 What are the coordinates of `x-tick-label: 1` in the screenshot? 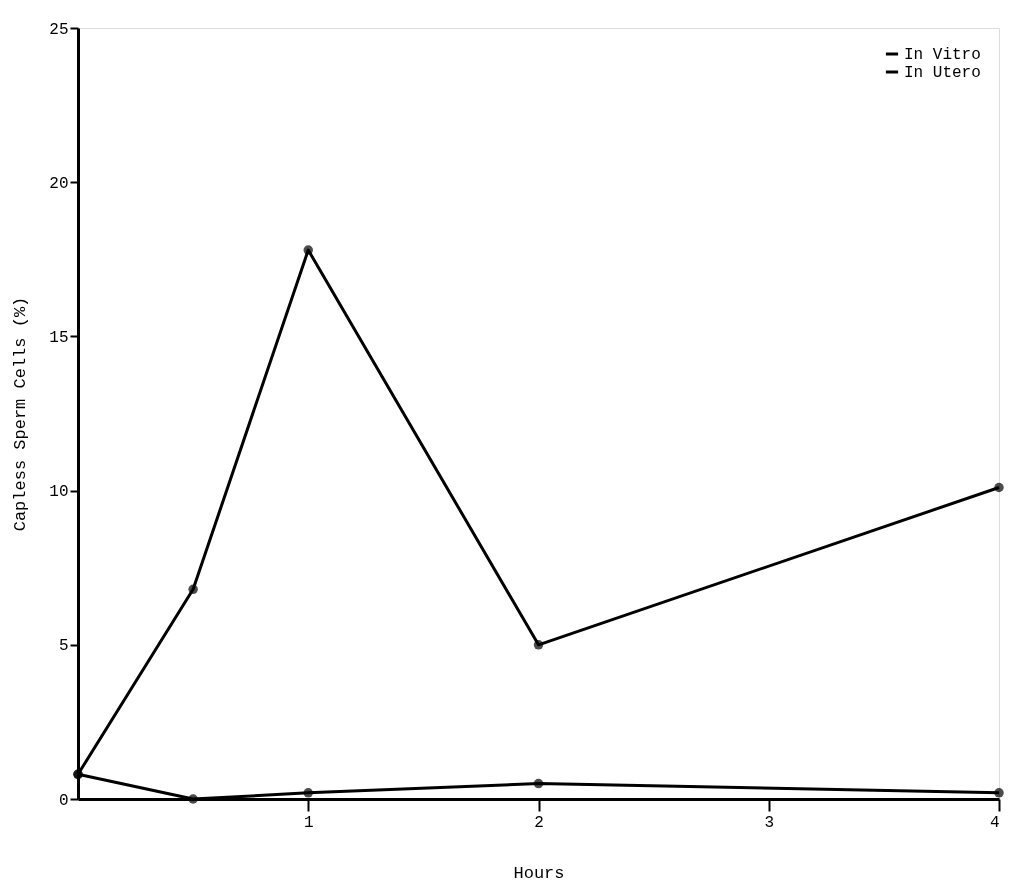 It's located at (308, 822).